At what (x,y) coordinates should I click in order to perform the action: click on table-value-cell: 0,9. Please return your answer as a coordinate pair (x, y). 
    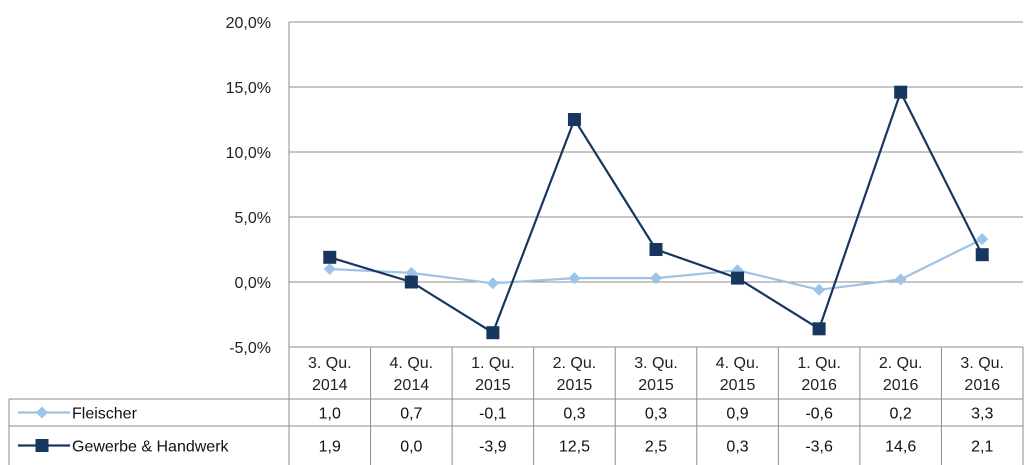
    Looking at the image, I should click on (737, 414).